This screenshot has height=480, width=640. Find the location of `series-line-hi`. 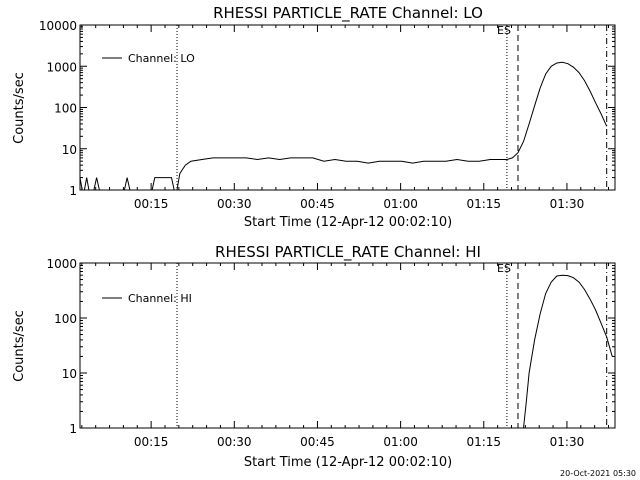

series-line-hi is located at coordinates (568, 351).